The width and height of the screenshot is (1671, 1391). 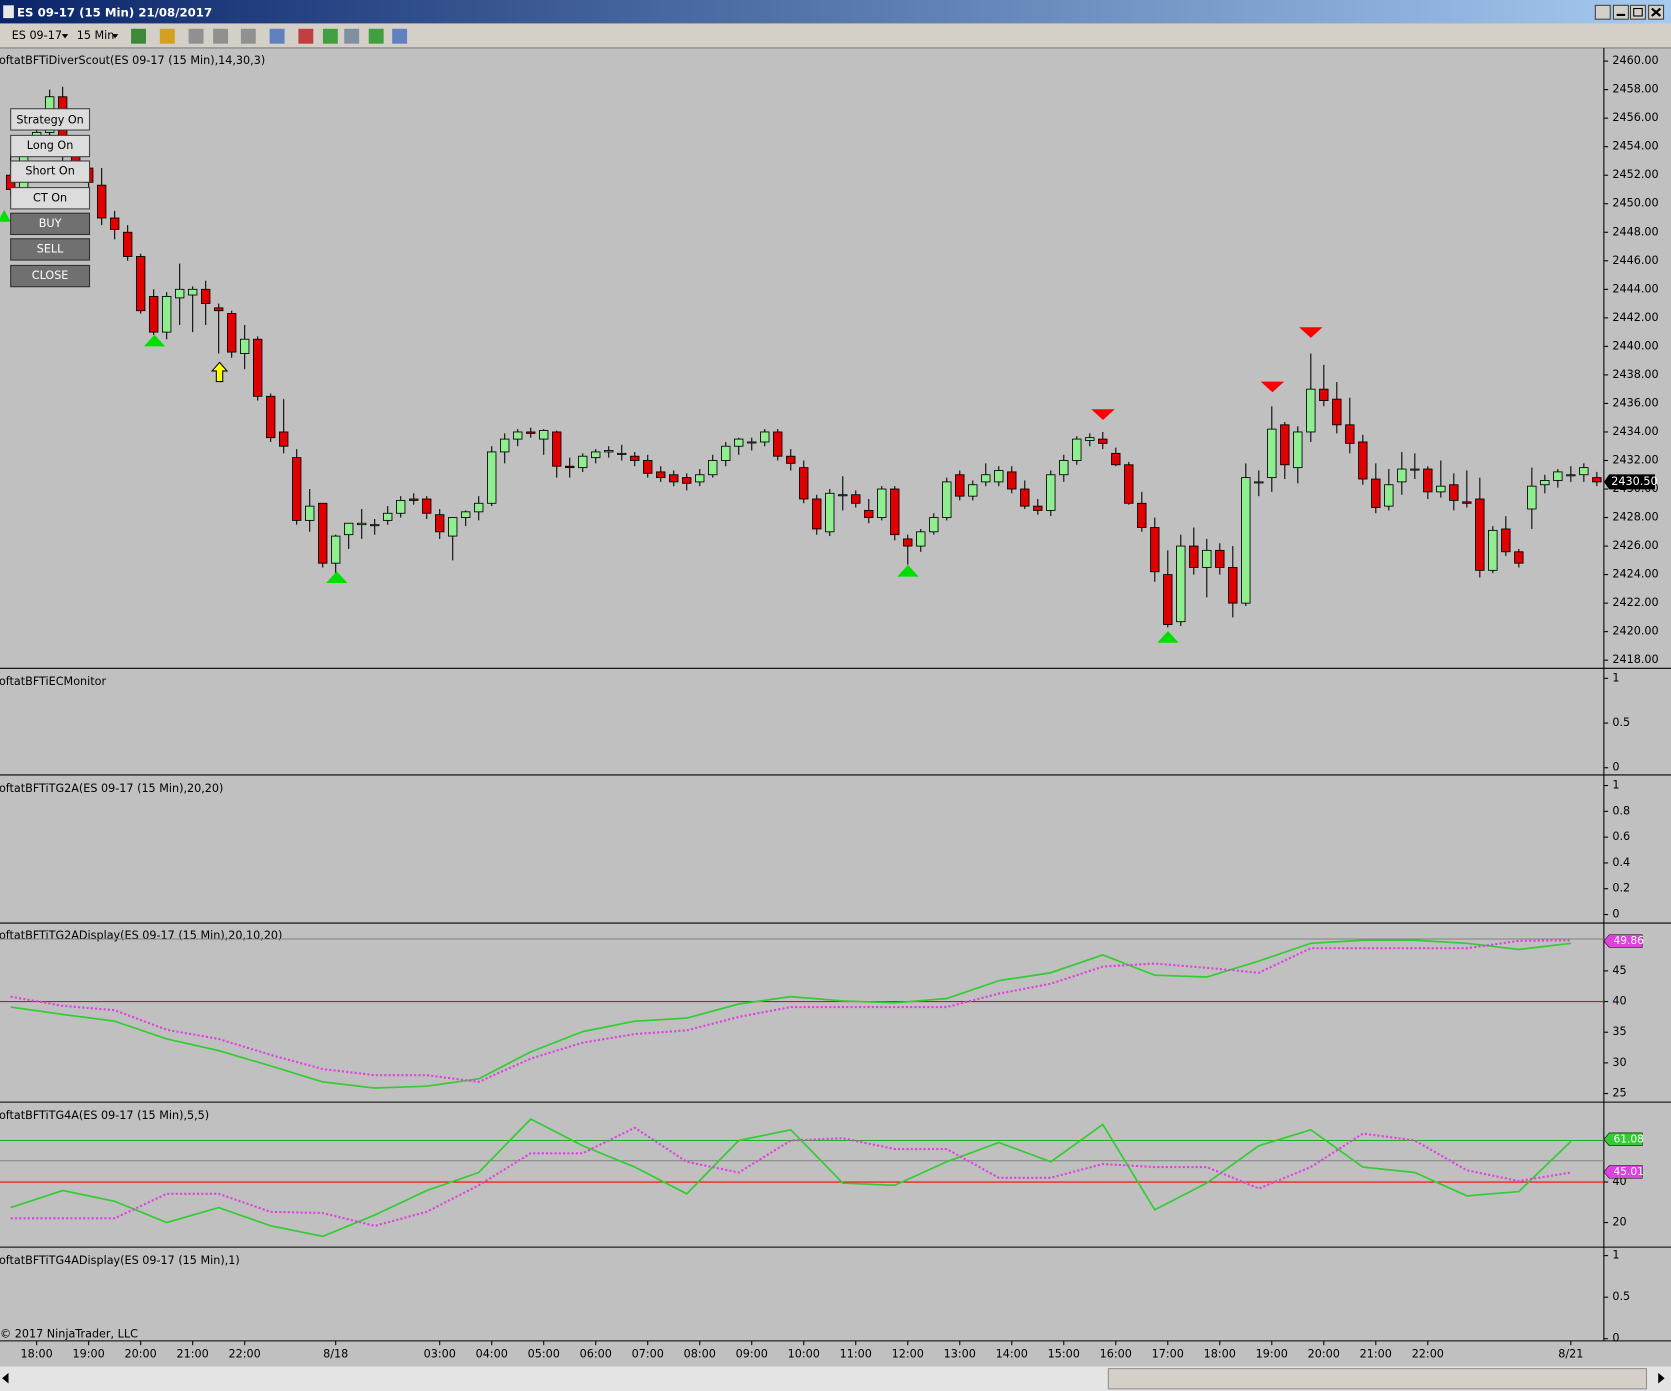 I want to click on scrollbar-thumb, so click(x=1377, y=1379).